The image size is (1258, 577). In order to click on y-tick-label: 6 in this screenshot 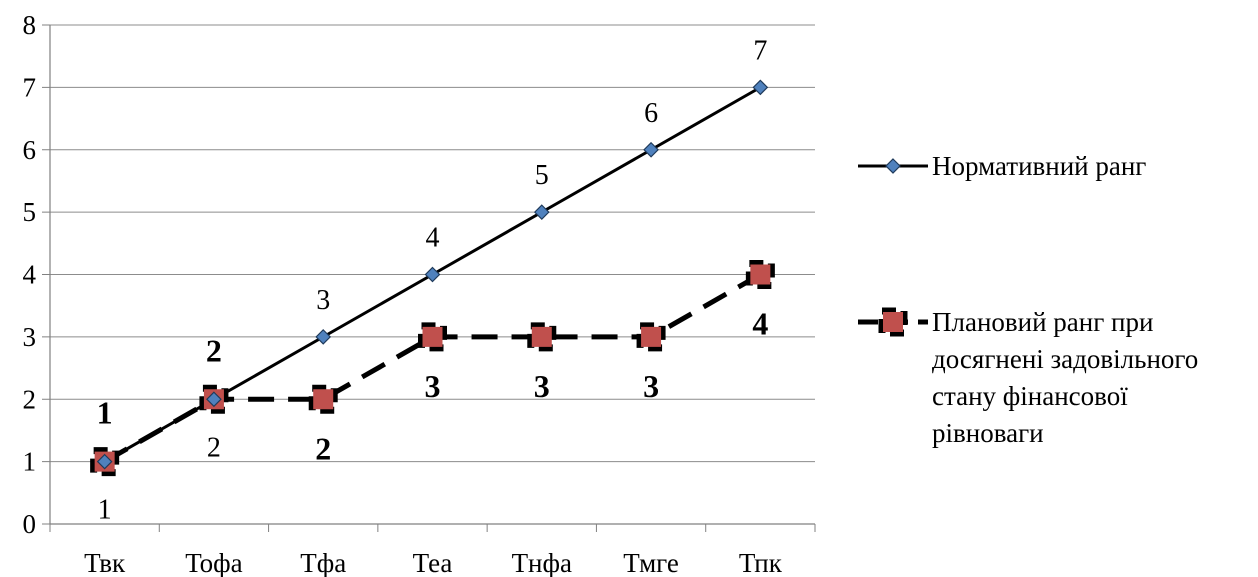, I will do `click(30, 150)`.